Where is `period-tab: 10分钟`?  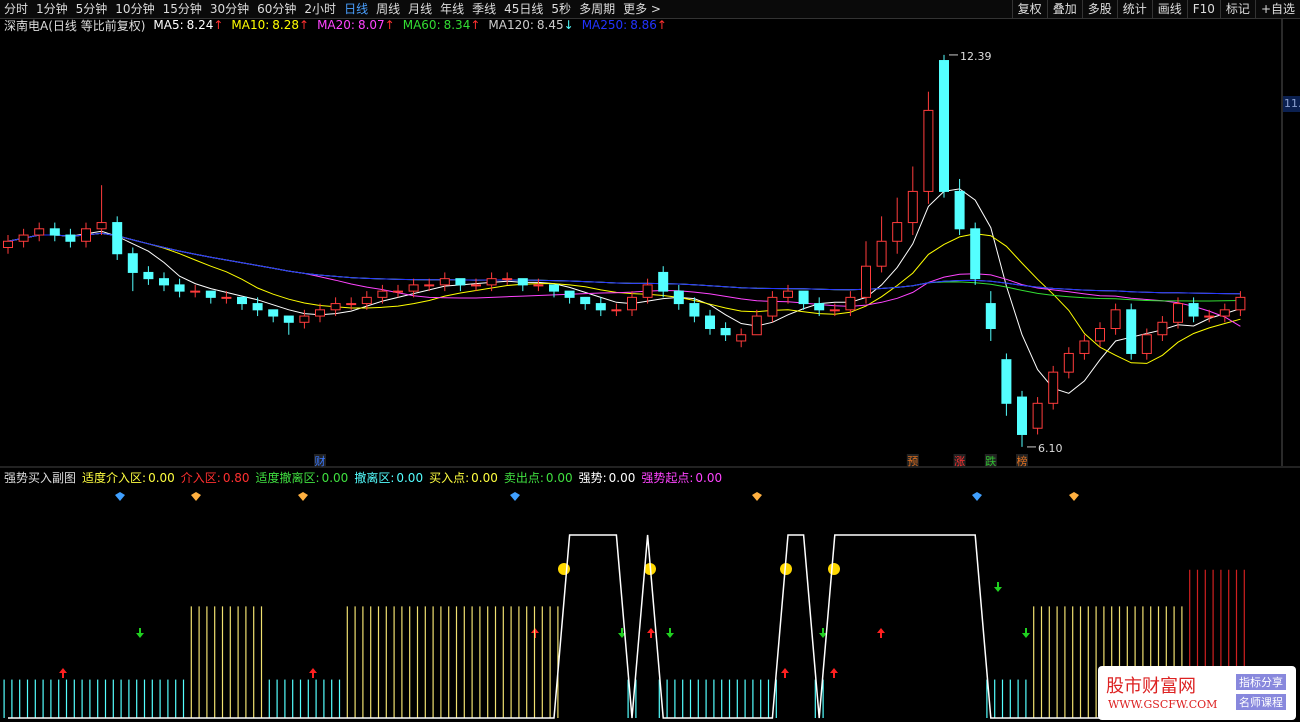
period-tab: 10分钟 is located at coordinates (135, 9).